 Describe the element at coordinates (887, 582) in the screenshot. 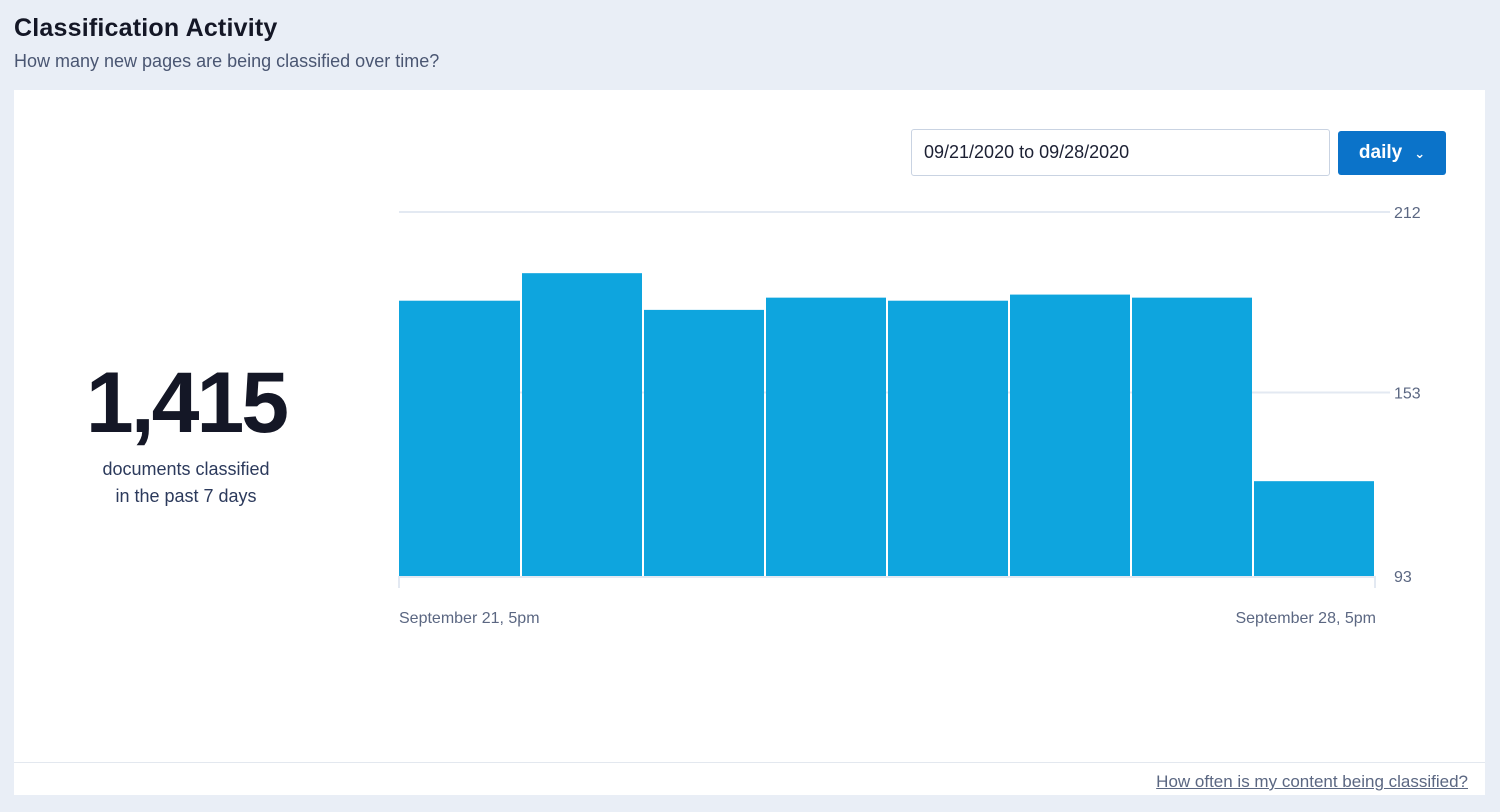

I see `x-axis` at that location.